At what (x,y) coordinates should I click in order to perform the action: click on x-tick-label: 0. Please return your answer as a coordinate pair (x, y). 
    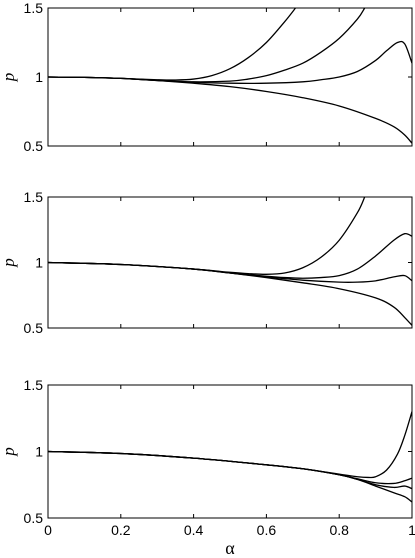
    Looking at the image, I should click on (48, 530).